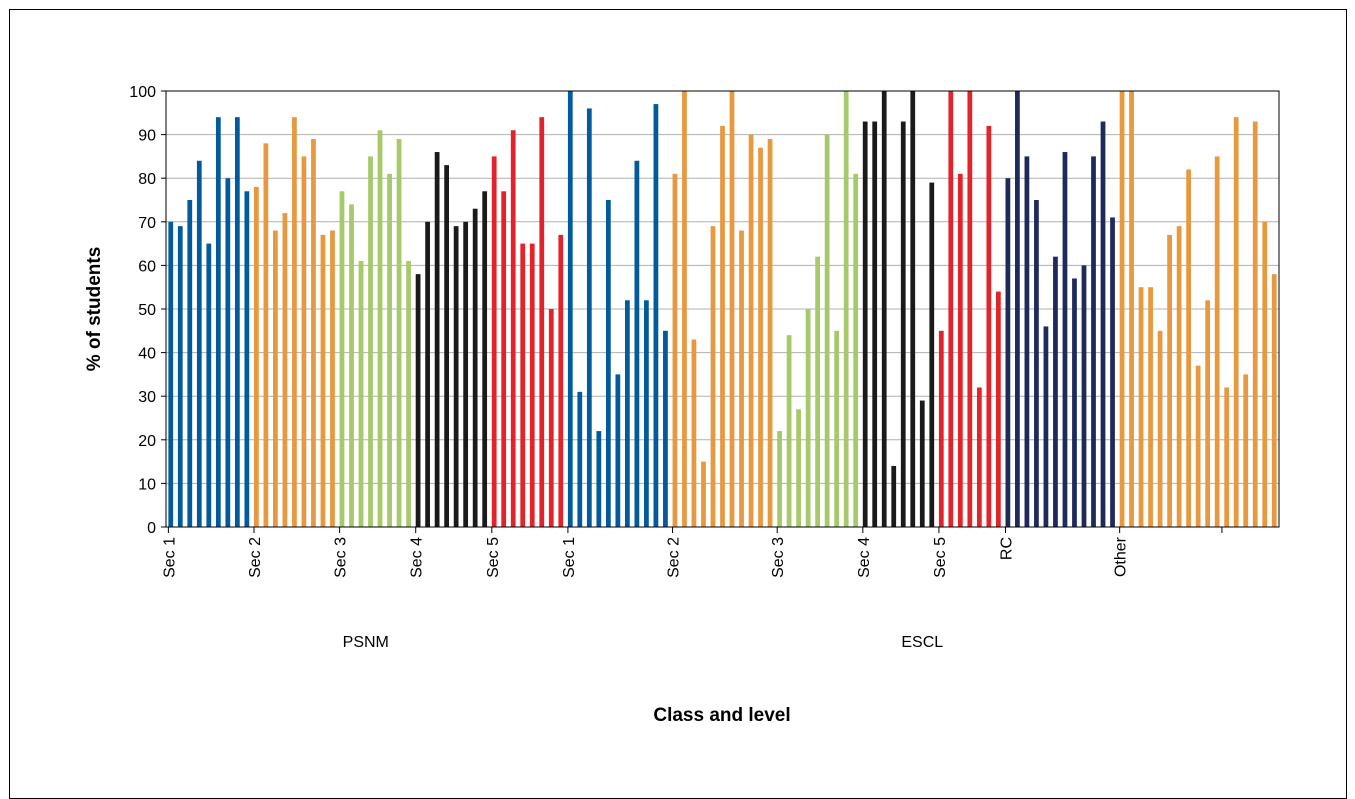 Image resolution: width=1355 pixels, height=799 pixels. What do you see at coordinates (147, 441) in the screenshot?
I see `y-tick-label: 20` at bounding box center [147, 441].